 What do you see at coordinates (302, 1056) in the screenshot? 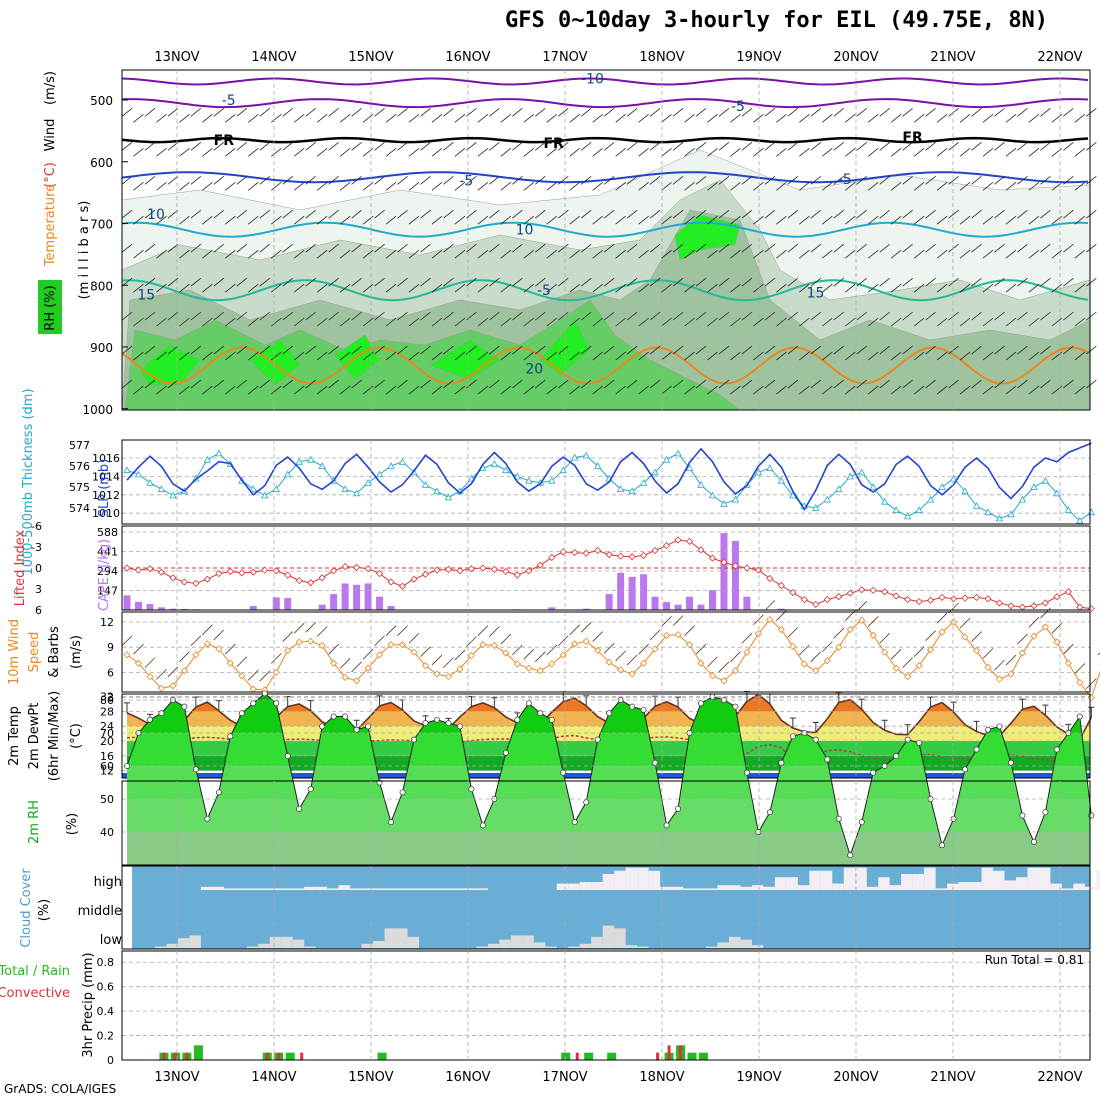
I see `precip-convective-bar` at bounding box center [302, 1056].